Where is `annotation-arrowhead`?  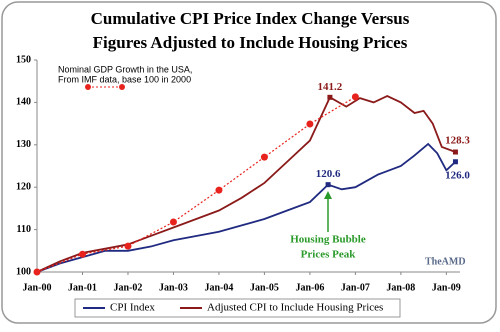
annotation-arrowhead is located at coordinates (328, 195).